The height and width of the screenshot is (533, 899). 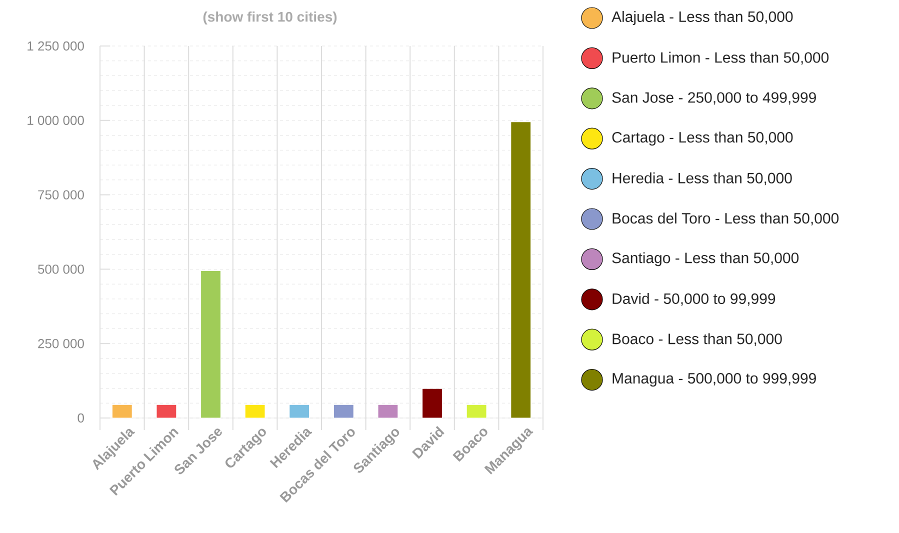 What do you see at coordinates (694, 299) in the screenshot?
I see `legend-label: David - 50,000 to 99,999` at bounding box center [694, 299].